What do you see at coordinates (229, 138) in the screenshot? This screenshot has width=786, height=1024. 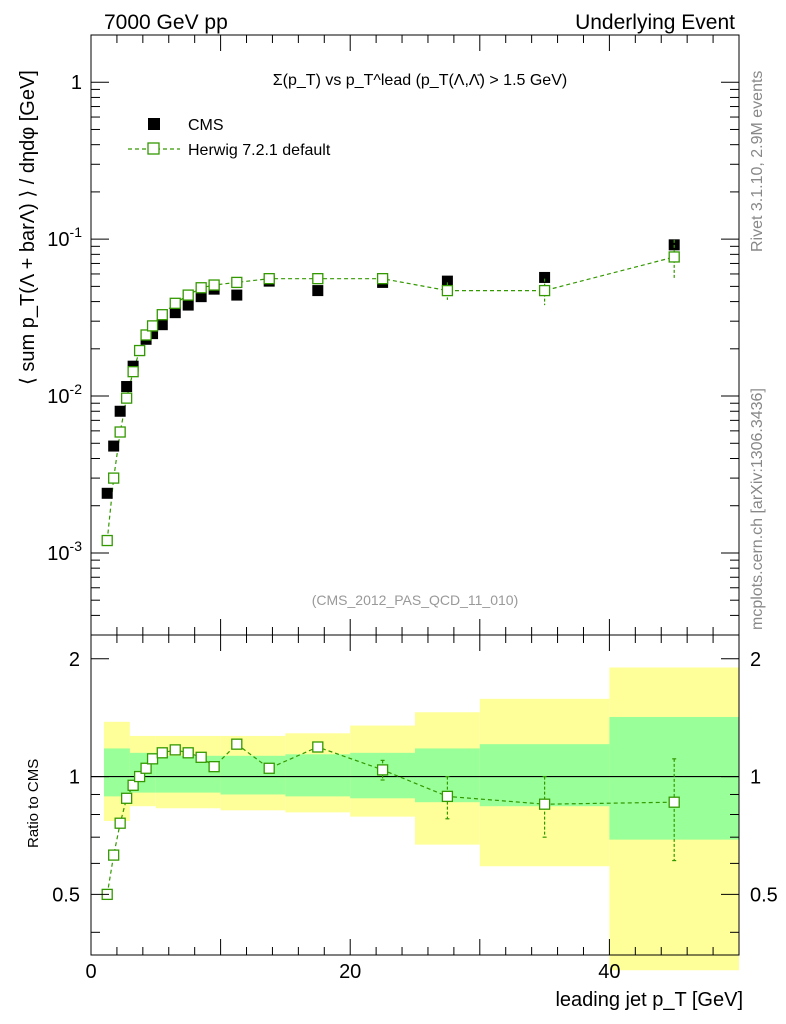 I see `legend: CMS Herwig 7.2.1 default` at bounding box center [229, 138].